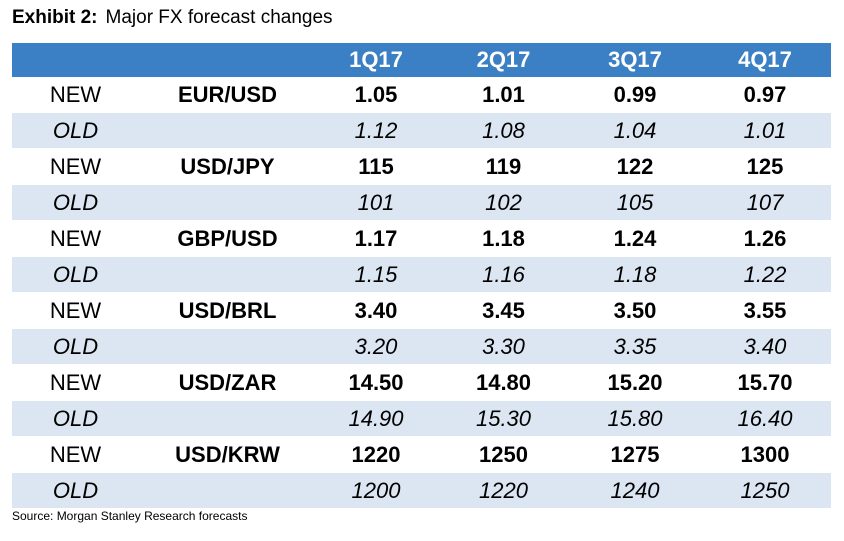  I want to click on table-row: NEW USD/ZAR 14.50 14.80 15.20 15.70, so click(421, 382).